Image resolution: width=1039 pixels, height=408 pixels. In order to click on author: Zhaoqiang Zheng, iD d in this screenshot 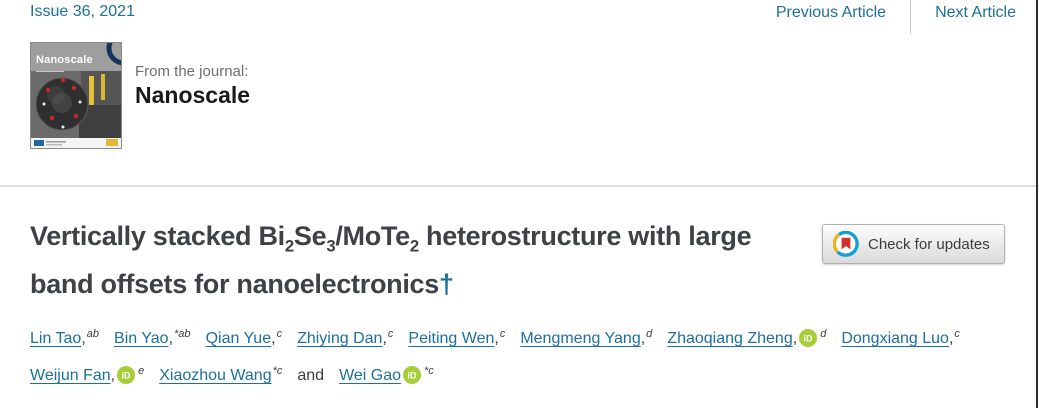, I will do `click(746, 339)`.